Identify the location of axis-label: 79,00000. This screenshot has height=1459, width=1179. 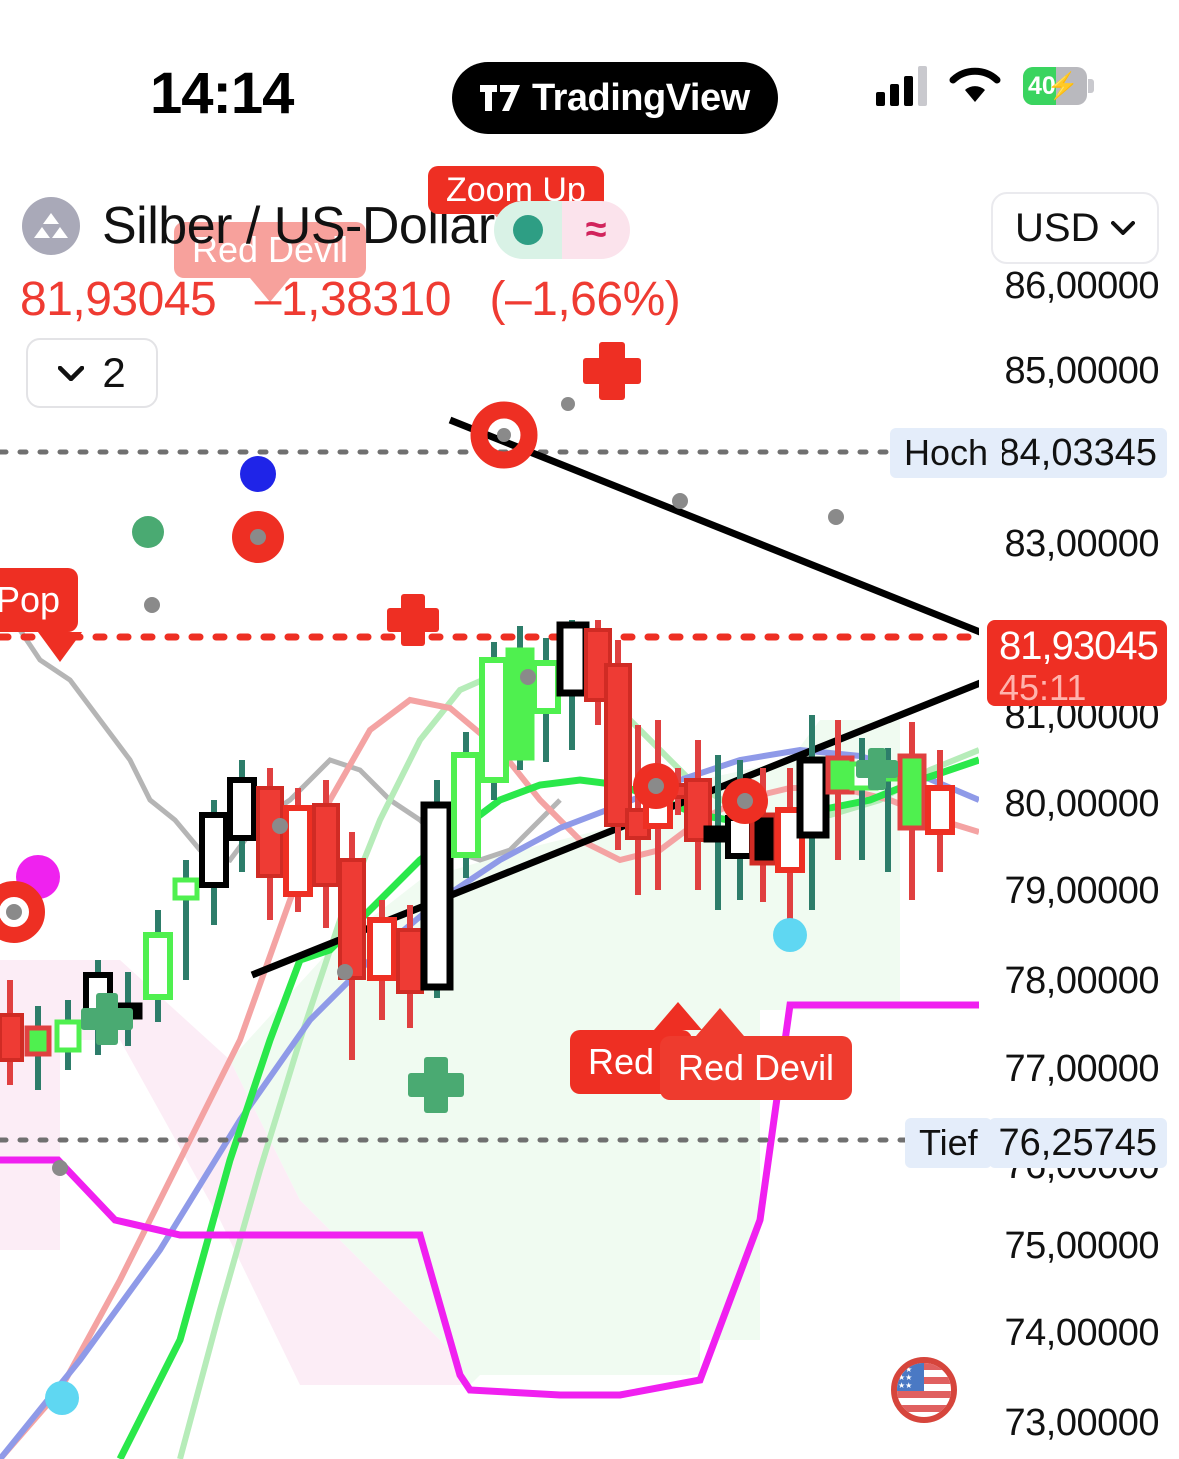
(1082, 891).